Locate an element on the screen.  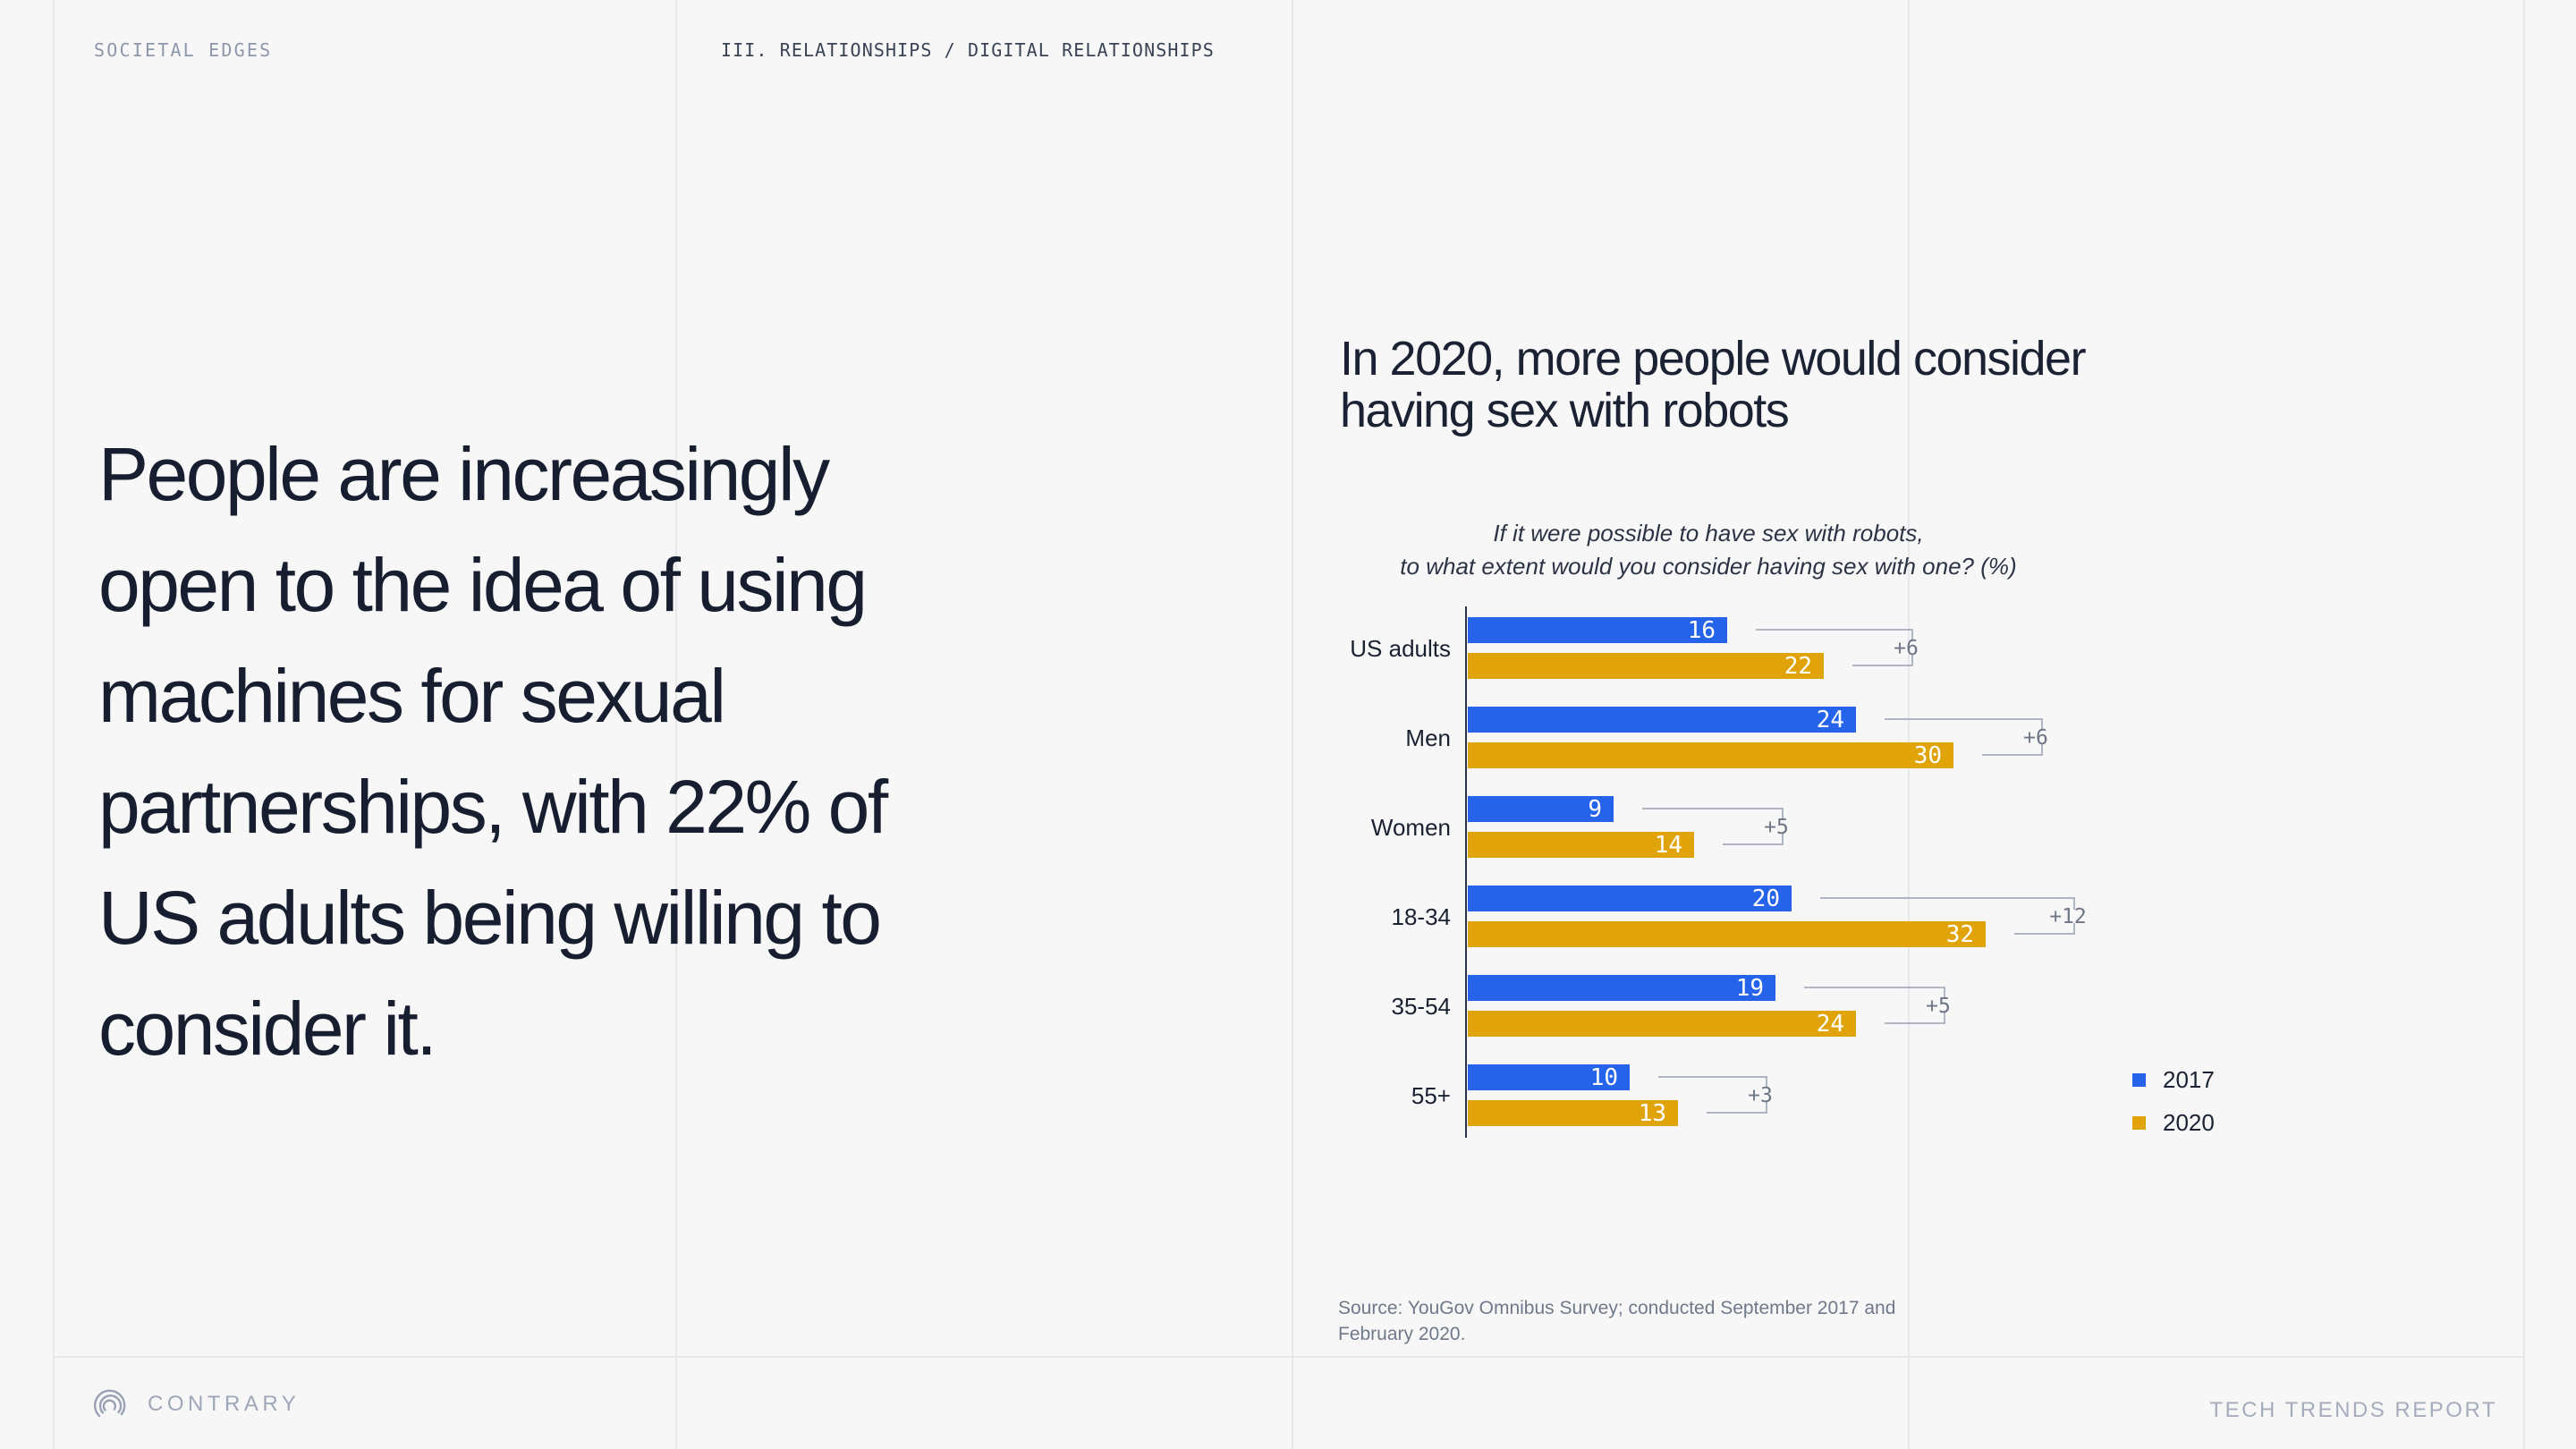
footer-divider is located at coordinates (1289, 1357).